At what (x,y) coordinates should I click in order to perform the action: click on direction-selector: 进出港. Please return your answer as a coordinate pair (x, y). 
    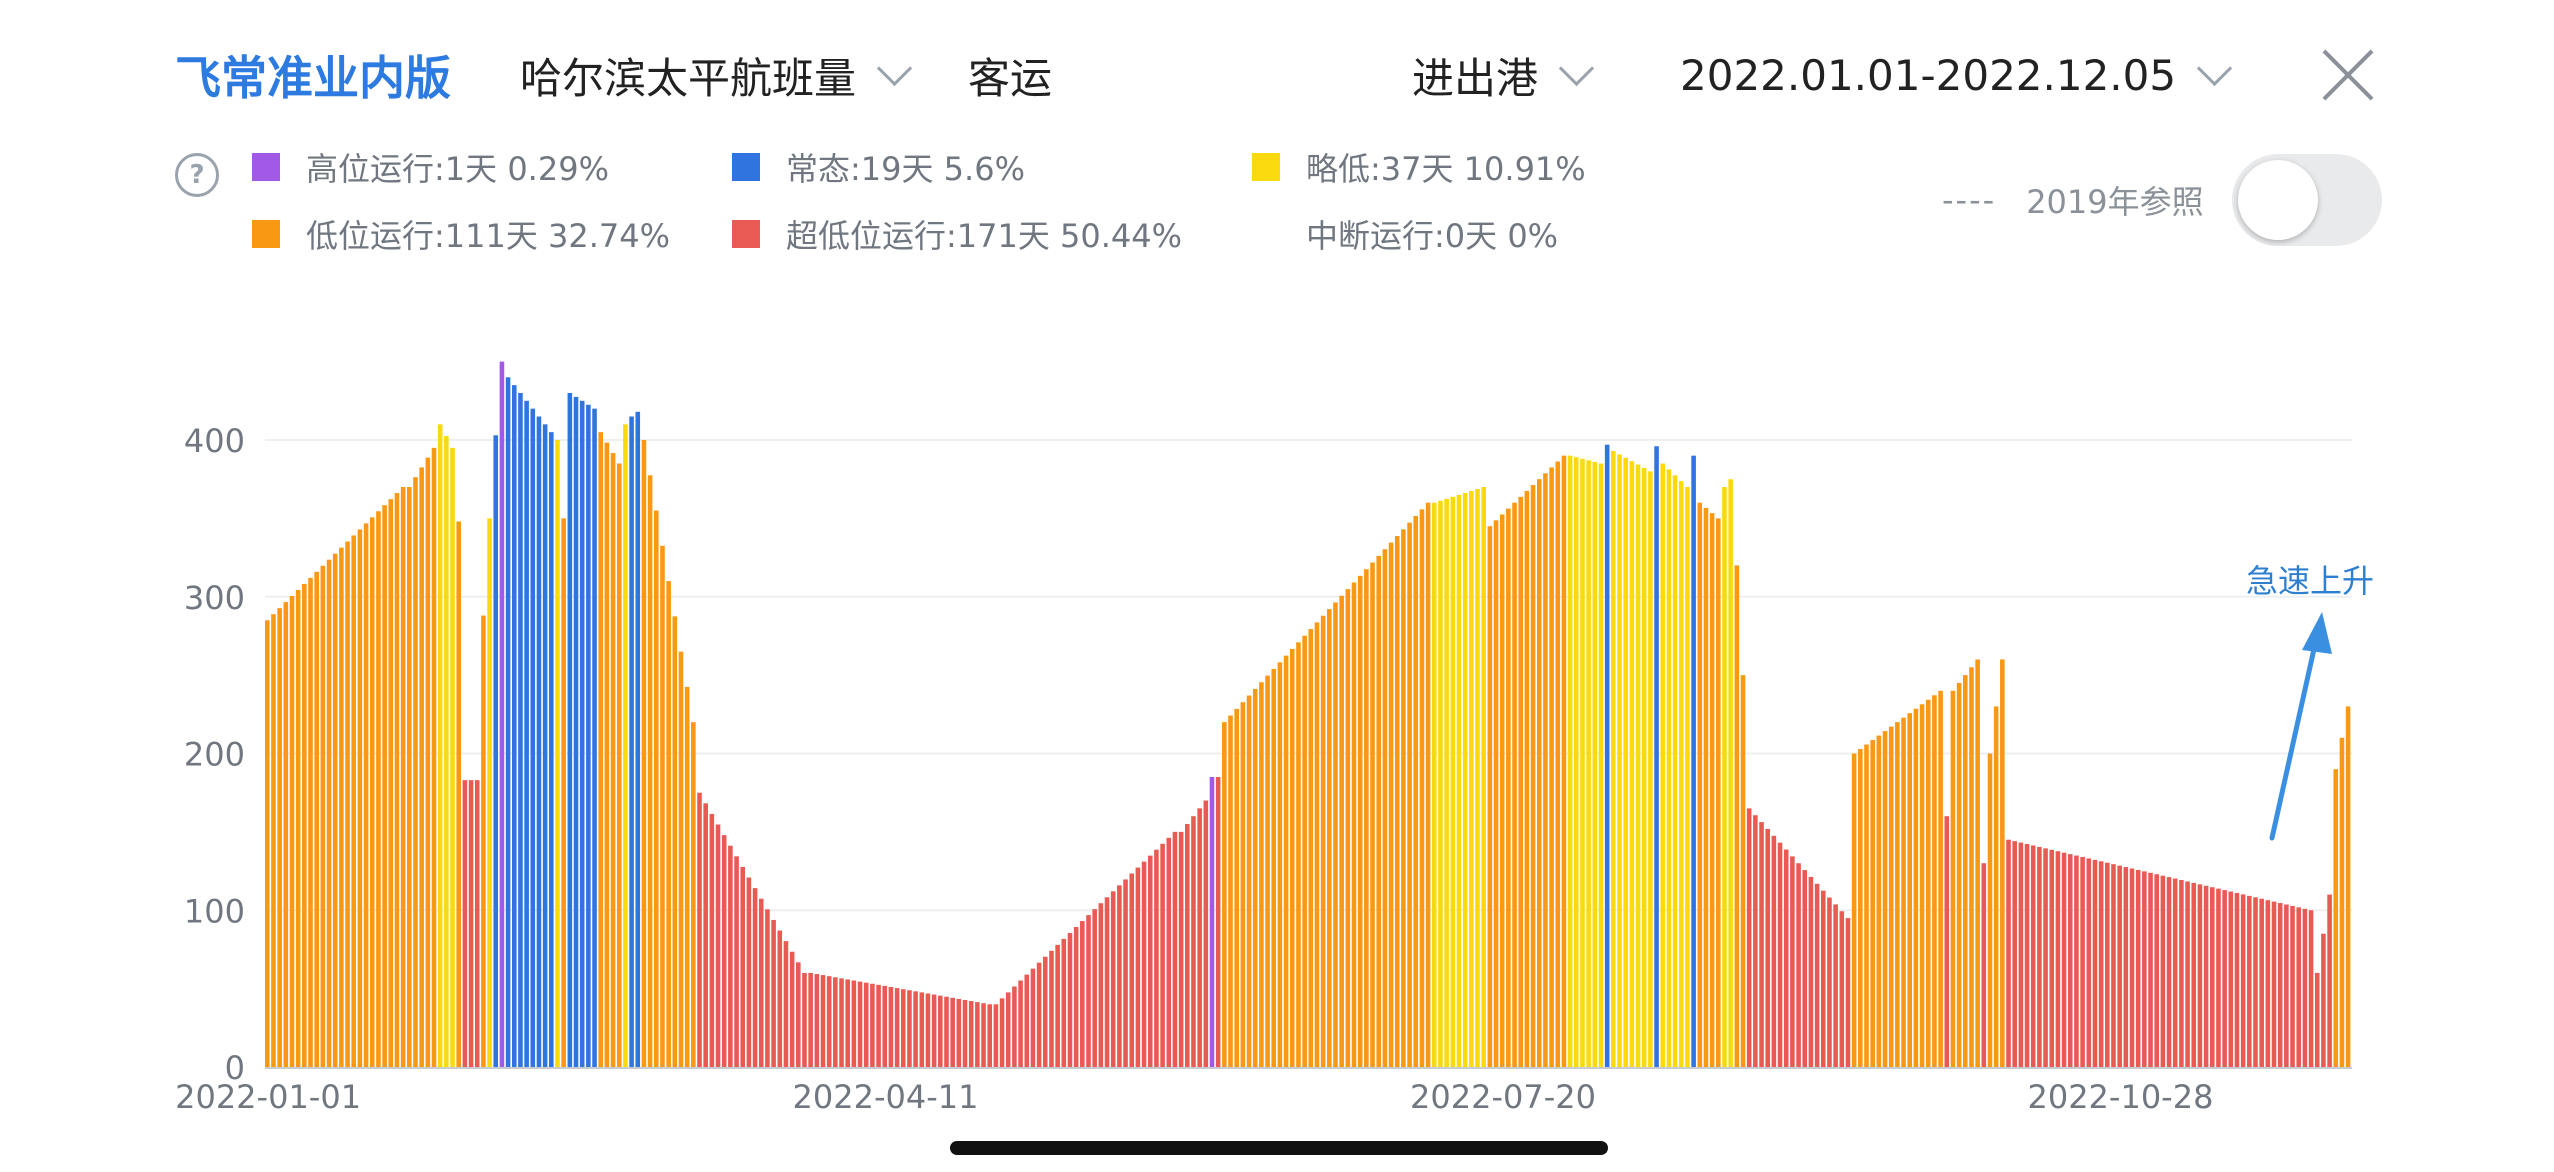
    Looking at the image, I should click on (1503, 75).